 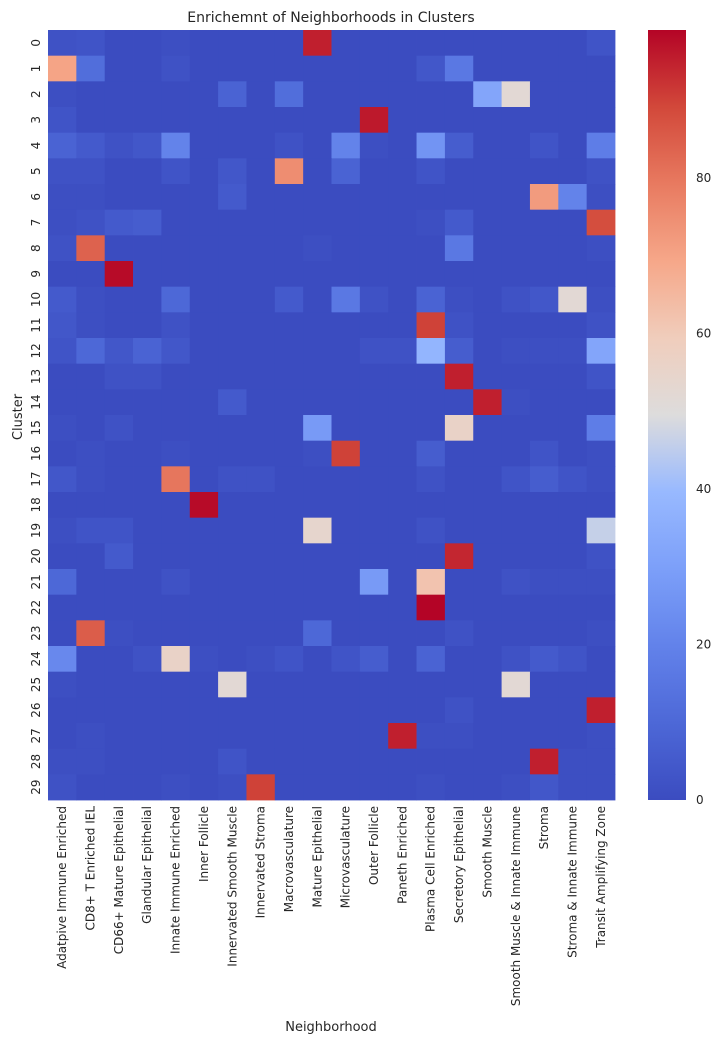 What do you see at coordinates (703, 489) in the screenshot?
I see `colorbar-tick-label: 40` at bounding box center [703, 489].